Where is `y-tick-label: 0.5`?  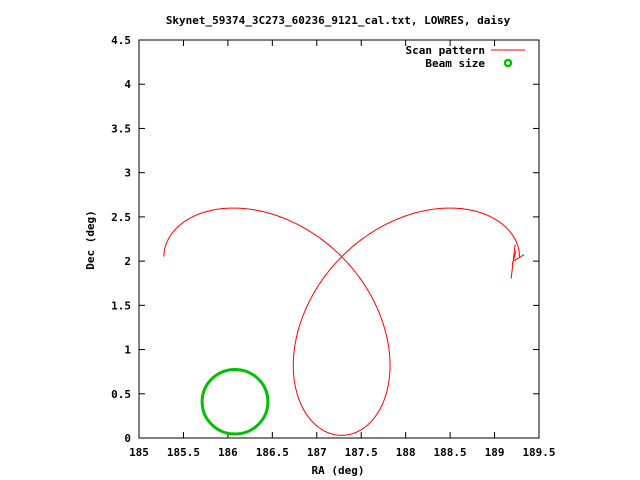 y-tick-label: 0.5 is located at coordinates (121, 394).